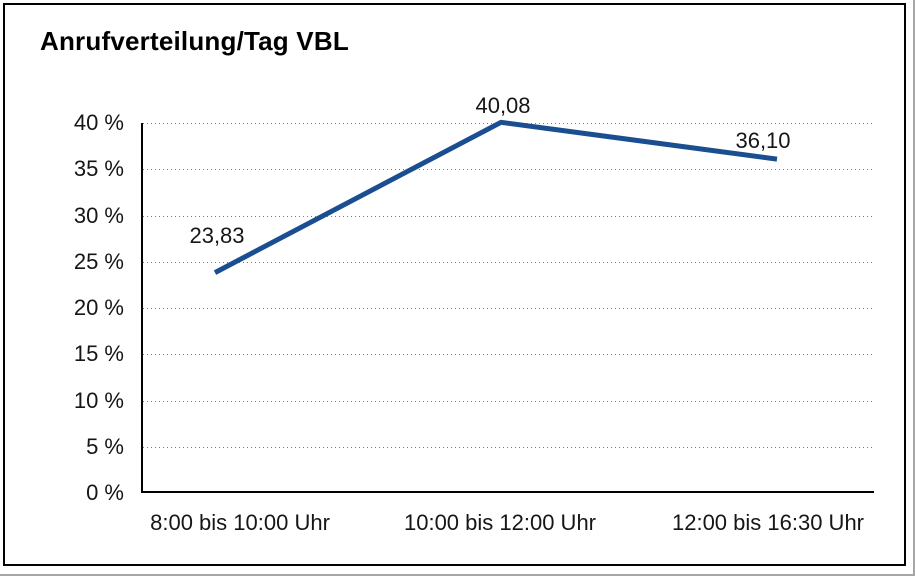 The width and height of the screenshot is (915, 576). What do you see at coordinates (503, 105) in the screenshot?
I see `data-point-label: 40,08` at bounding box center [503, 105].